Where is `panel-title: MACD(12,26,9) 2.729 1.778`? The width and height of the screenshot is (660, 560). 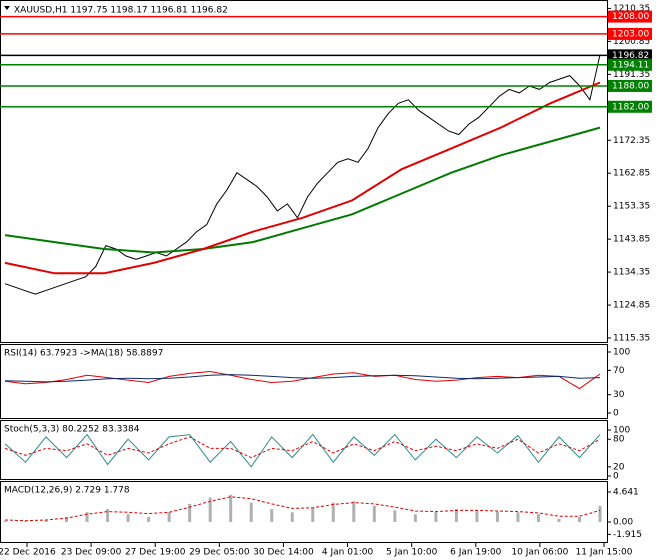
panel-title: MACD(12,26,9) 2.729 1.778 is located at coordinates (67, 491).